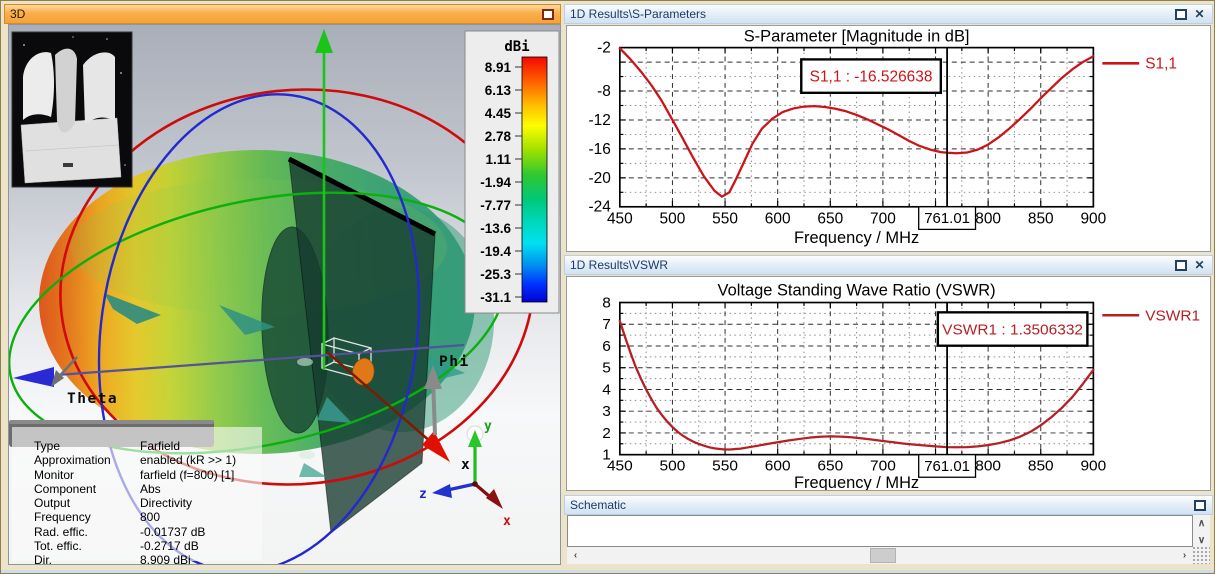  I want to click on info-label: Dir., so click(43, 559).